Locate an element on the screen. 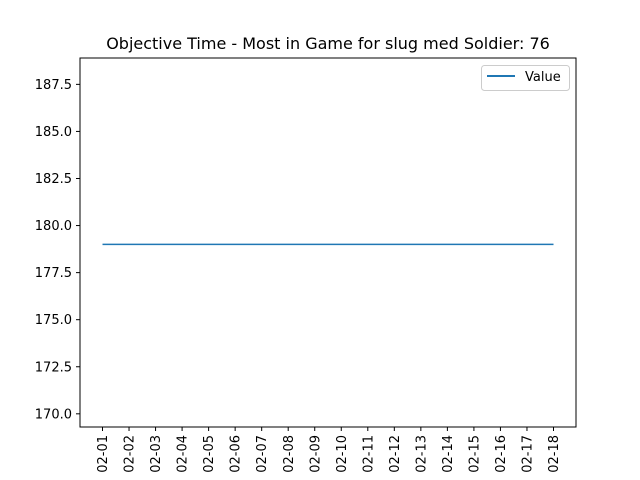 Image resolution: width=640 pixels, height=480 pixels. x-tick-label: 02-01 is located at coordinates (103, 454).